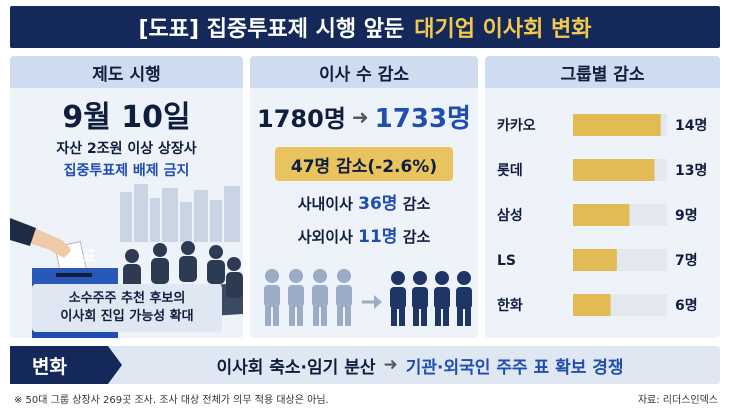 This screenshot has height=411, width=730. I want to click on effective-date: 9월 10일, so click(126, 117).